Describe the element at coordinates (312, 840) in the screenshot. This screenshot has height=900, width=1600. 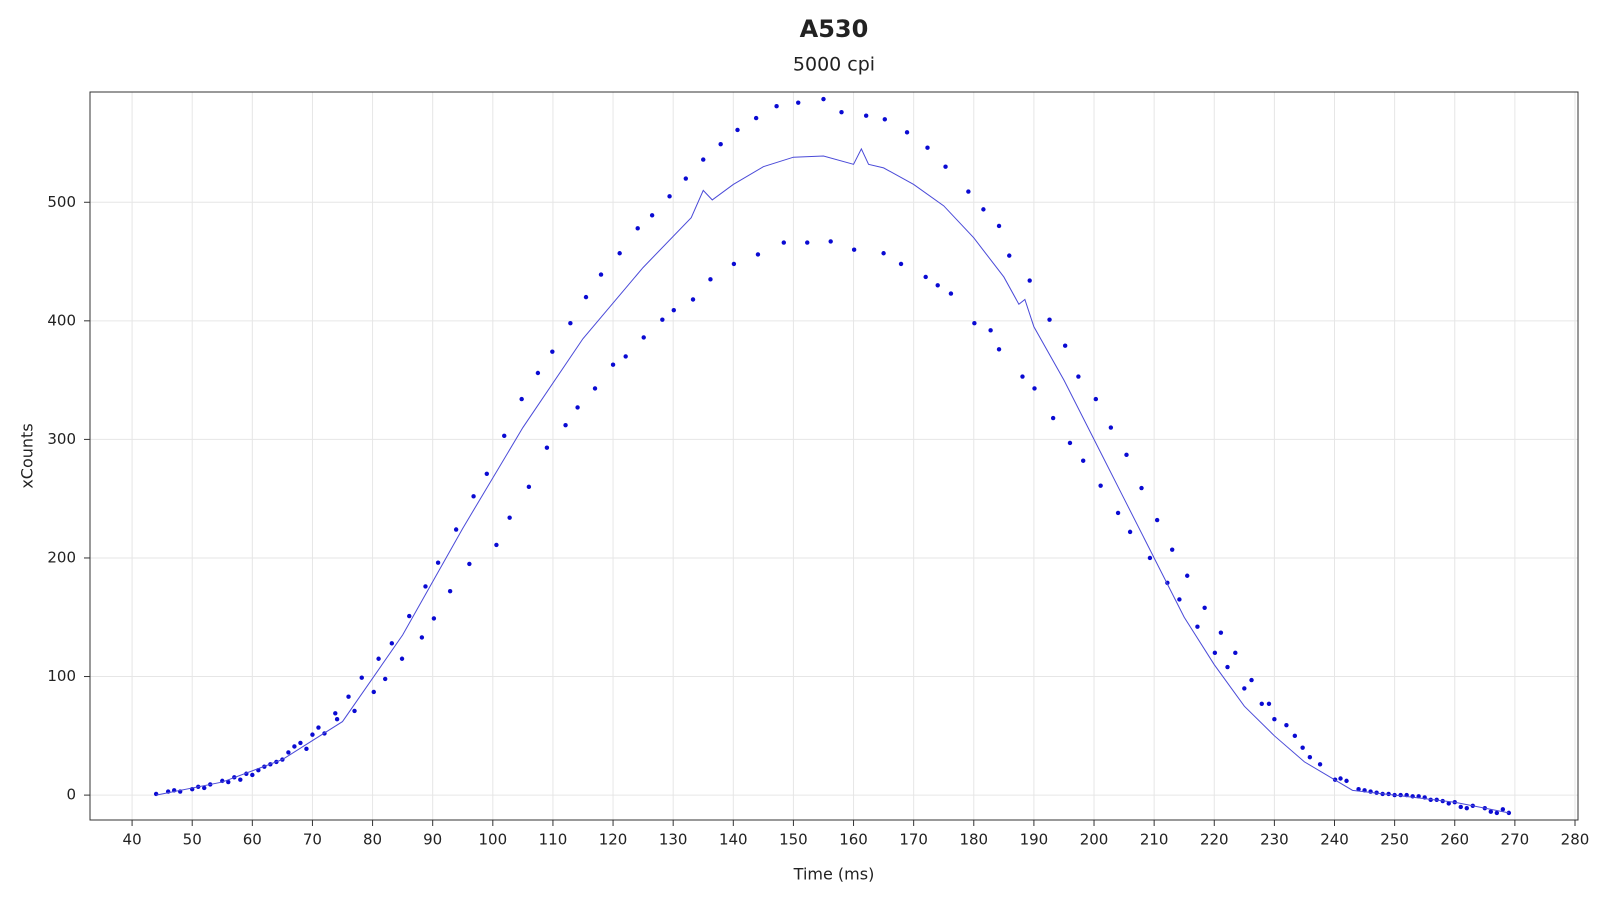
I see `x-tick-label: 70` at that location.